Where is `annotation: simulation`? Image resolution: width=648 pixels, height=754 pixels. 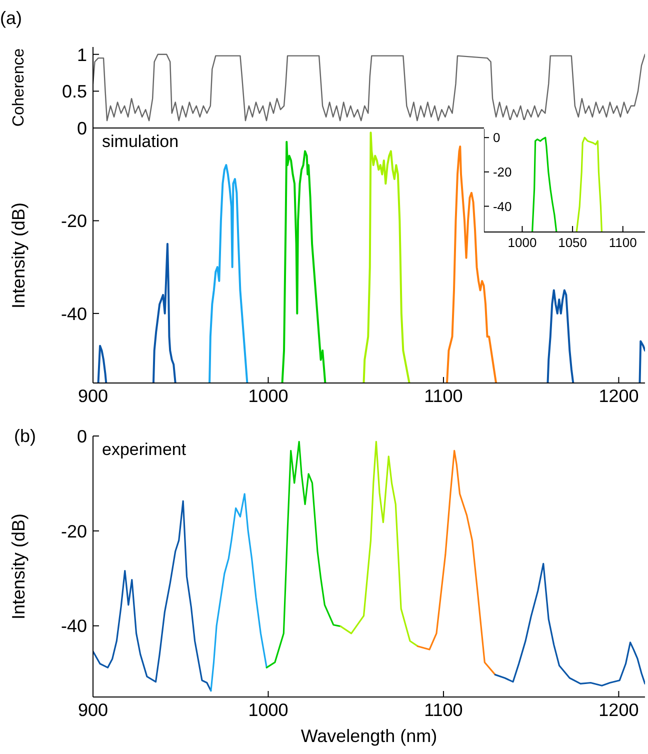
annotation: simulation is located at coordinates (140, 142).